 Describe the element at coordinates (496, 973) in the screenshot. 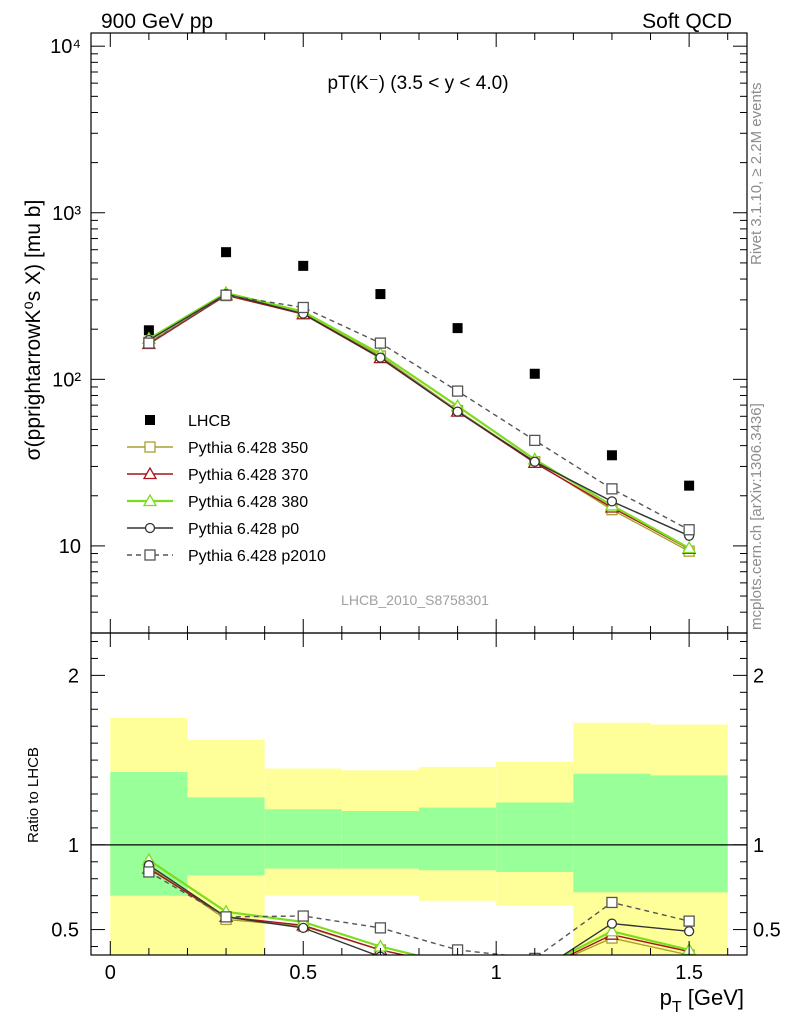

I see `x-tick-label: 1` at that location.